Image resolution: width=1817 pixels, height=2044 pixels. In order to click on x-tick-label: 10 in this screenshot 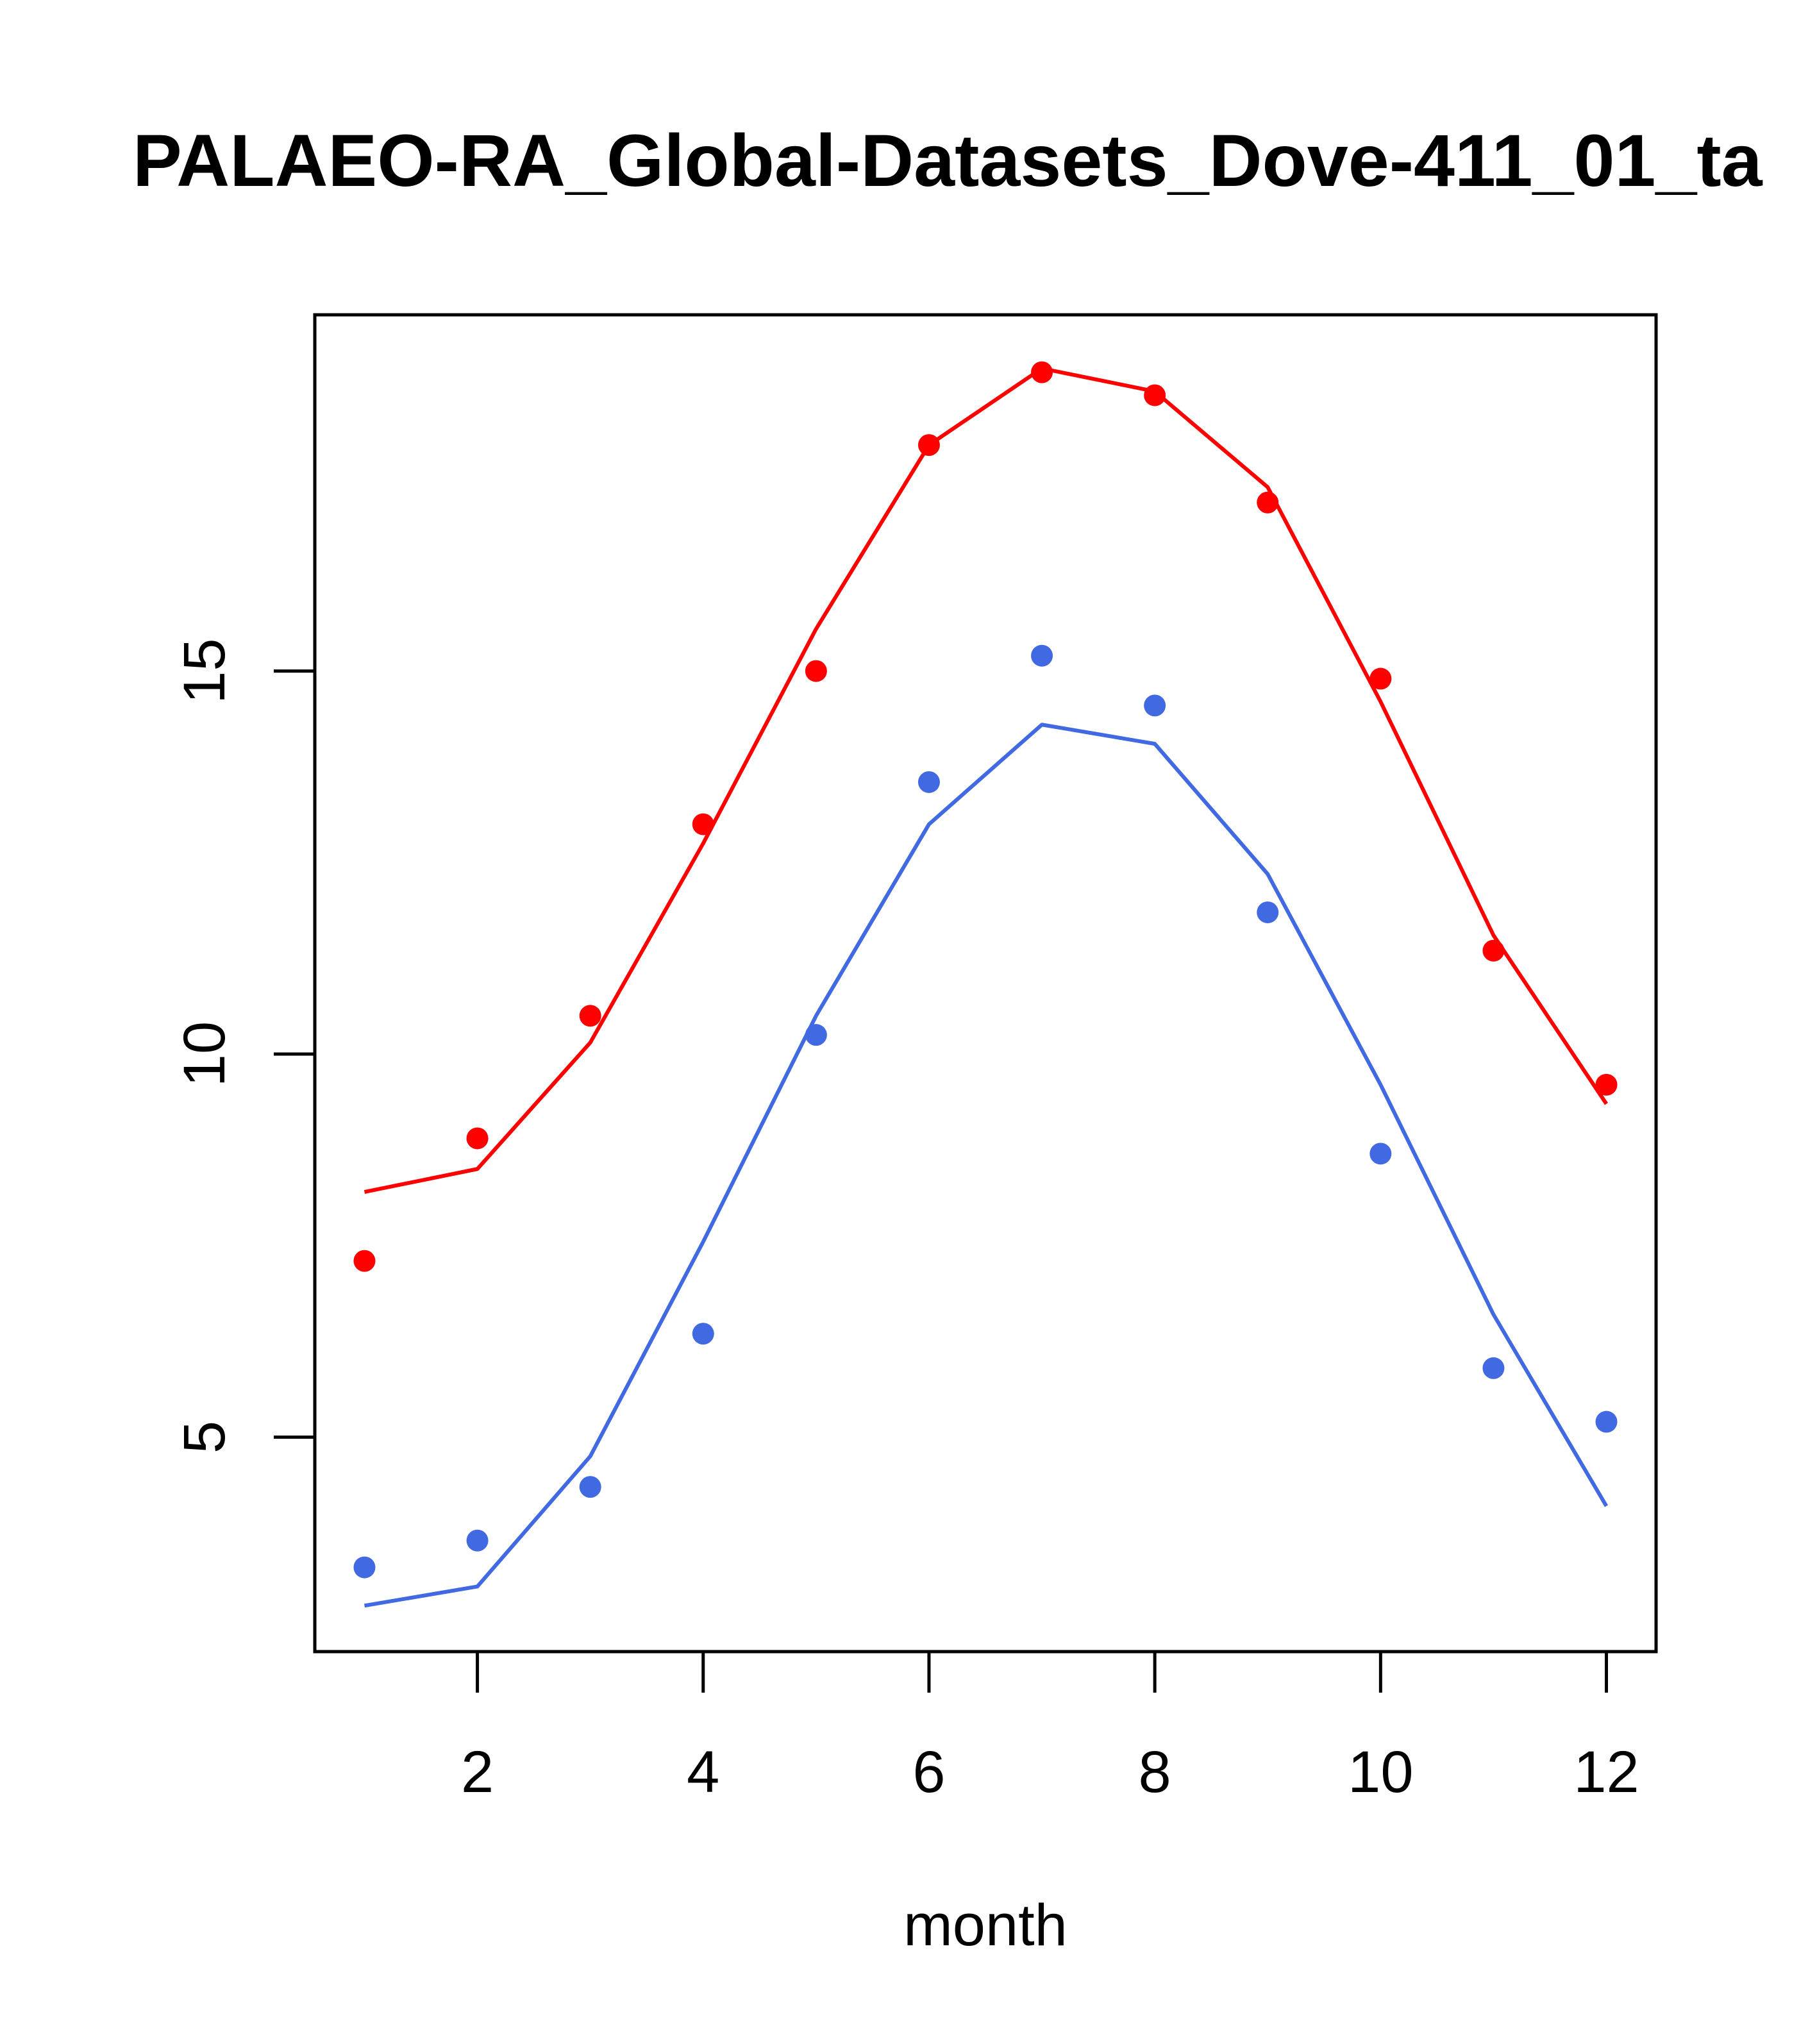, I will do `click(1381, 1772)`.